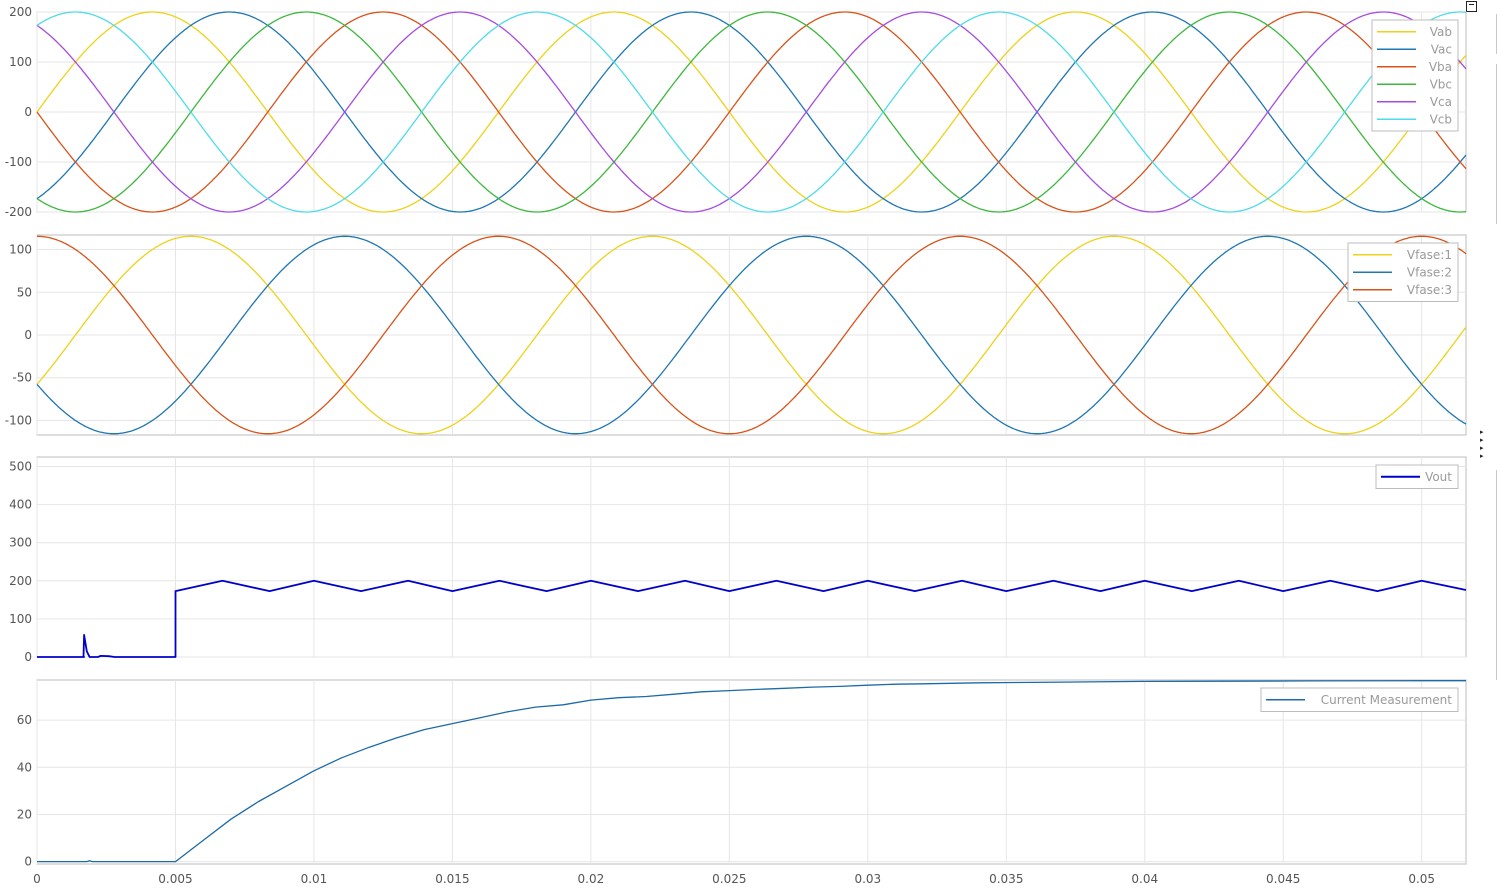  What do you see at coordinates (1006, 879) in the screenshot?
I see `x-tick-label: 0.035` at bounding box center [1006, 879].